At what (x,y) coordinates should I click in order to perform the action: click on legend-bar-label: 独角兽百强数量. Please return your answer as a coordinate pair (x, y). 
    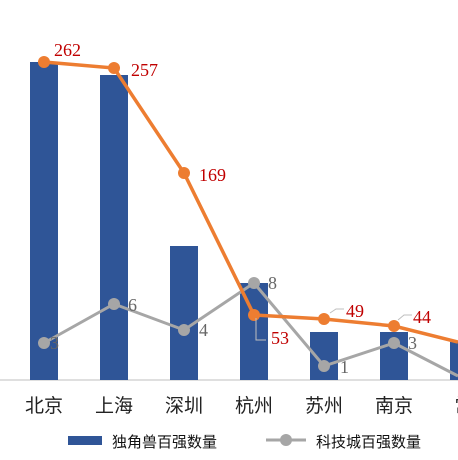
    Looking at the image, I should click on (164, 442).